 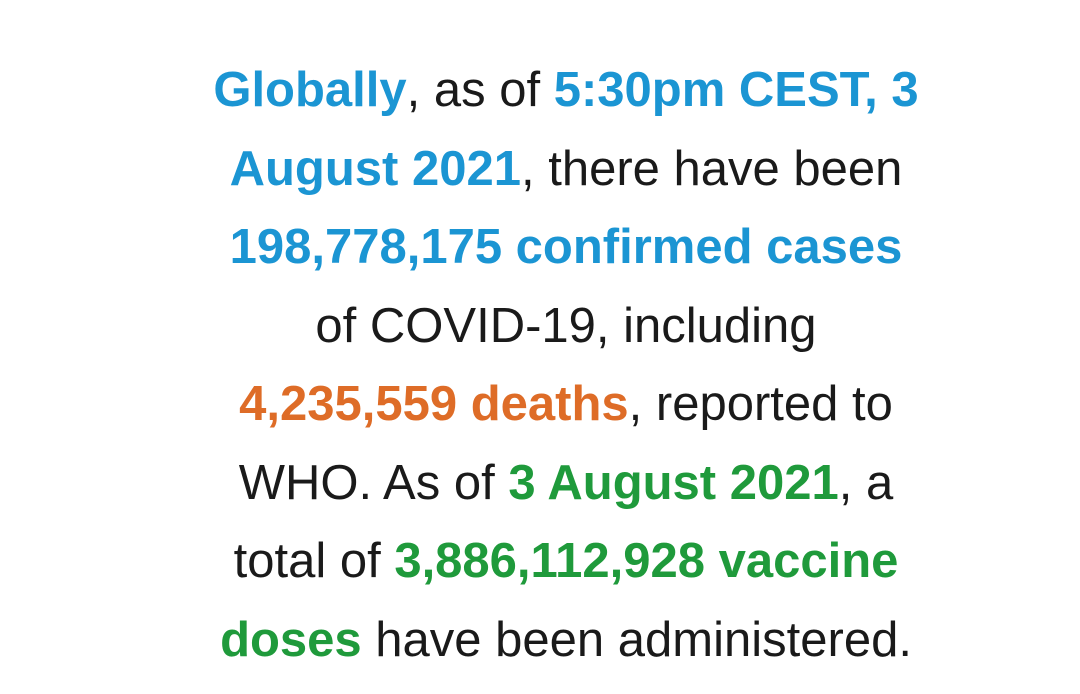 I want to click on highlight-text: 4,235,559 deaths, so click(x=434, y=404).